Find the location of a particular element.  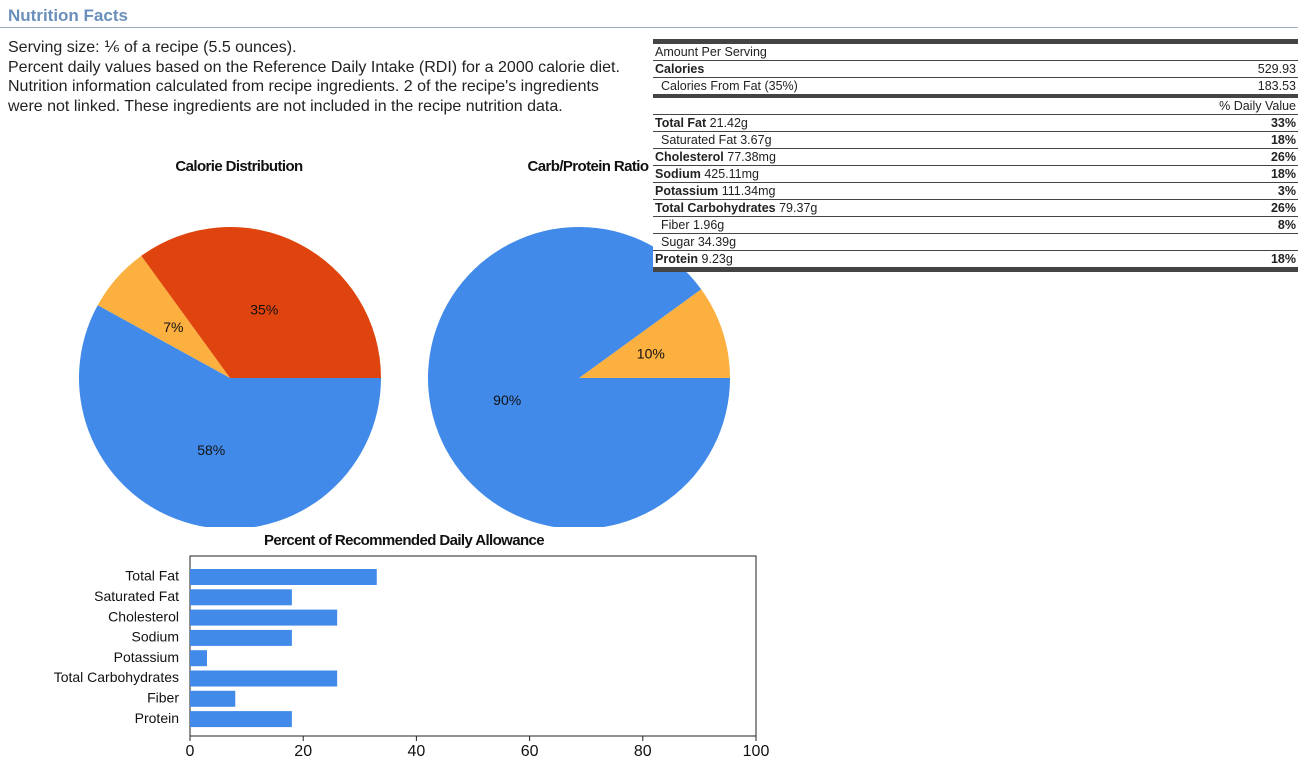

nutrient-dv: 3% is located at coordinates (1286, 191).